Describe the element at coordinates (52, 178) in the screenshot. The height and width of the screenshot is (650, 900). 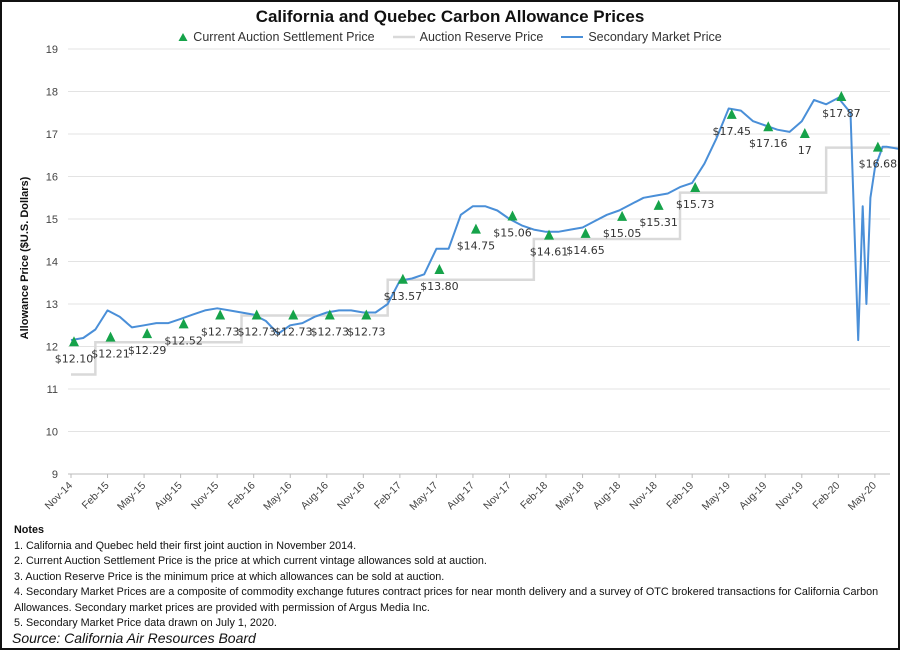
I see `y-tick-label: 16` at that location.